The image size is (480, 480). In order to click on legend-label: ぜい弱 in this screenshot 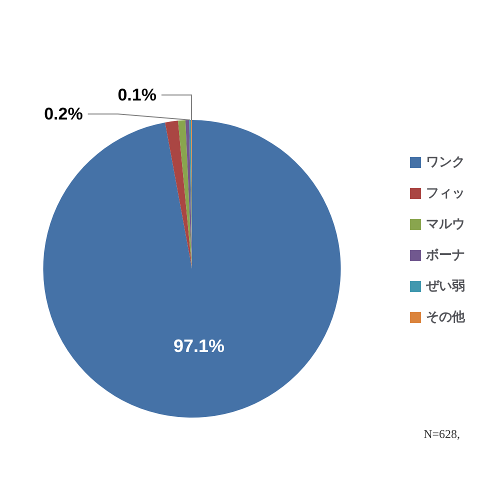, I will do `click(445, 286)`.